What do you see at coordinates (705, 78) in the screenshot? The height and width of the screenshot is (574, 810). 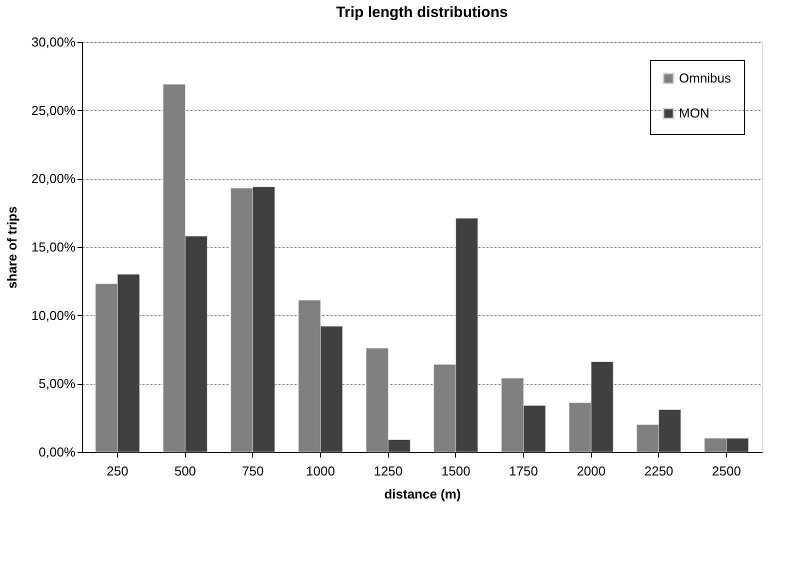 I see `legend-label: Omnibus` at bounding box center [705, 78].